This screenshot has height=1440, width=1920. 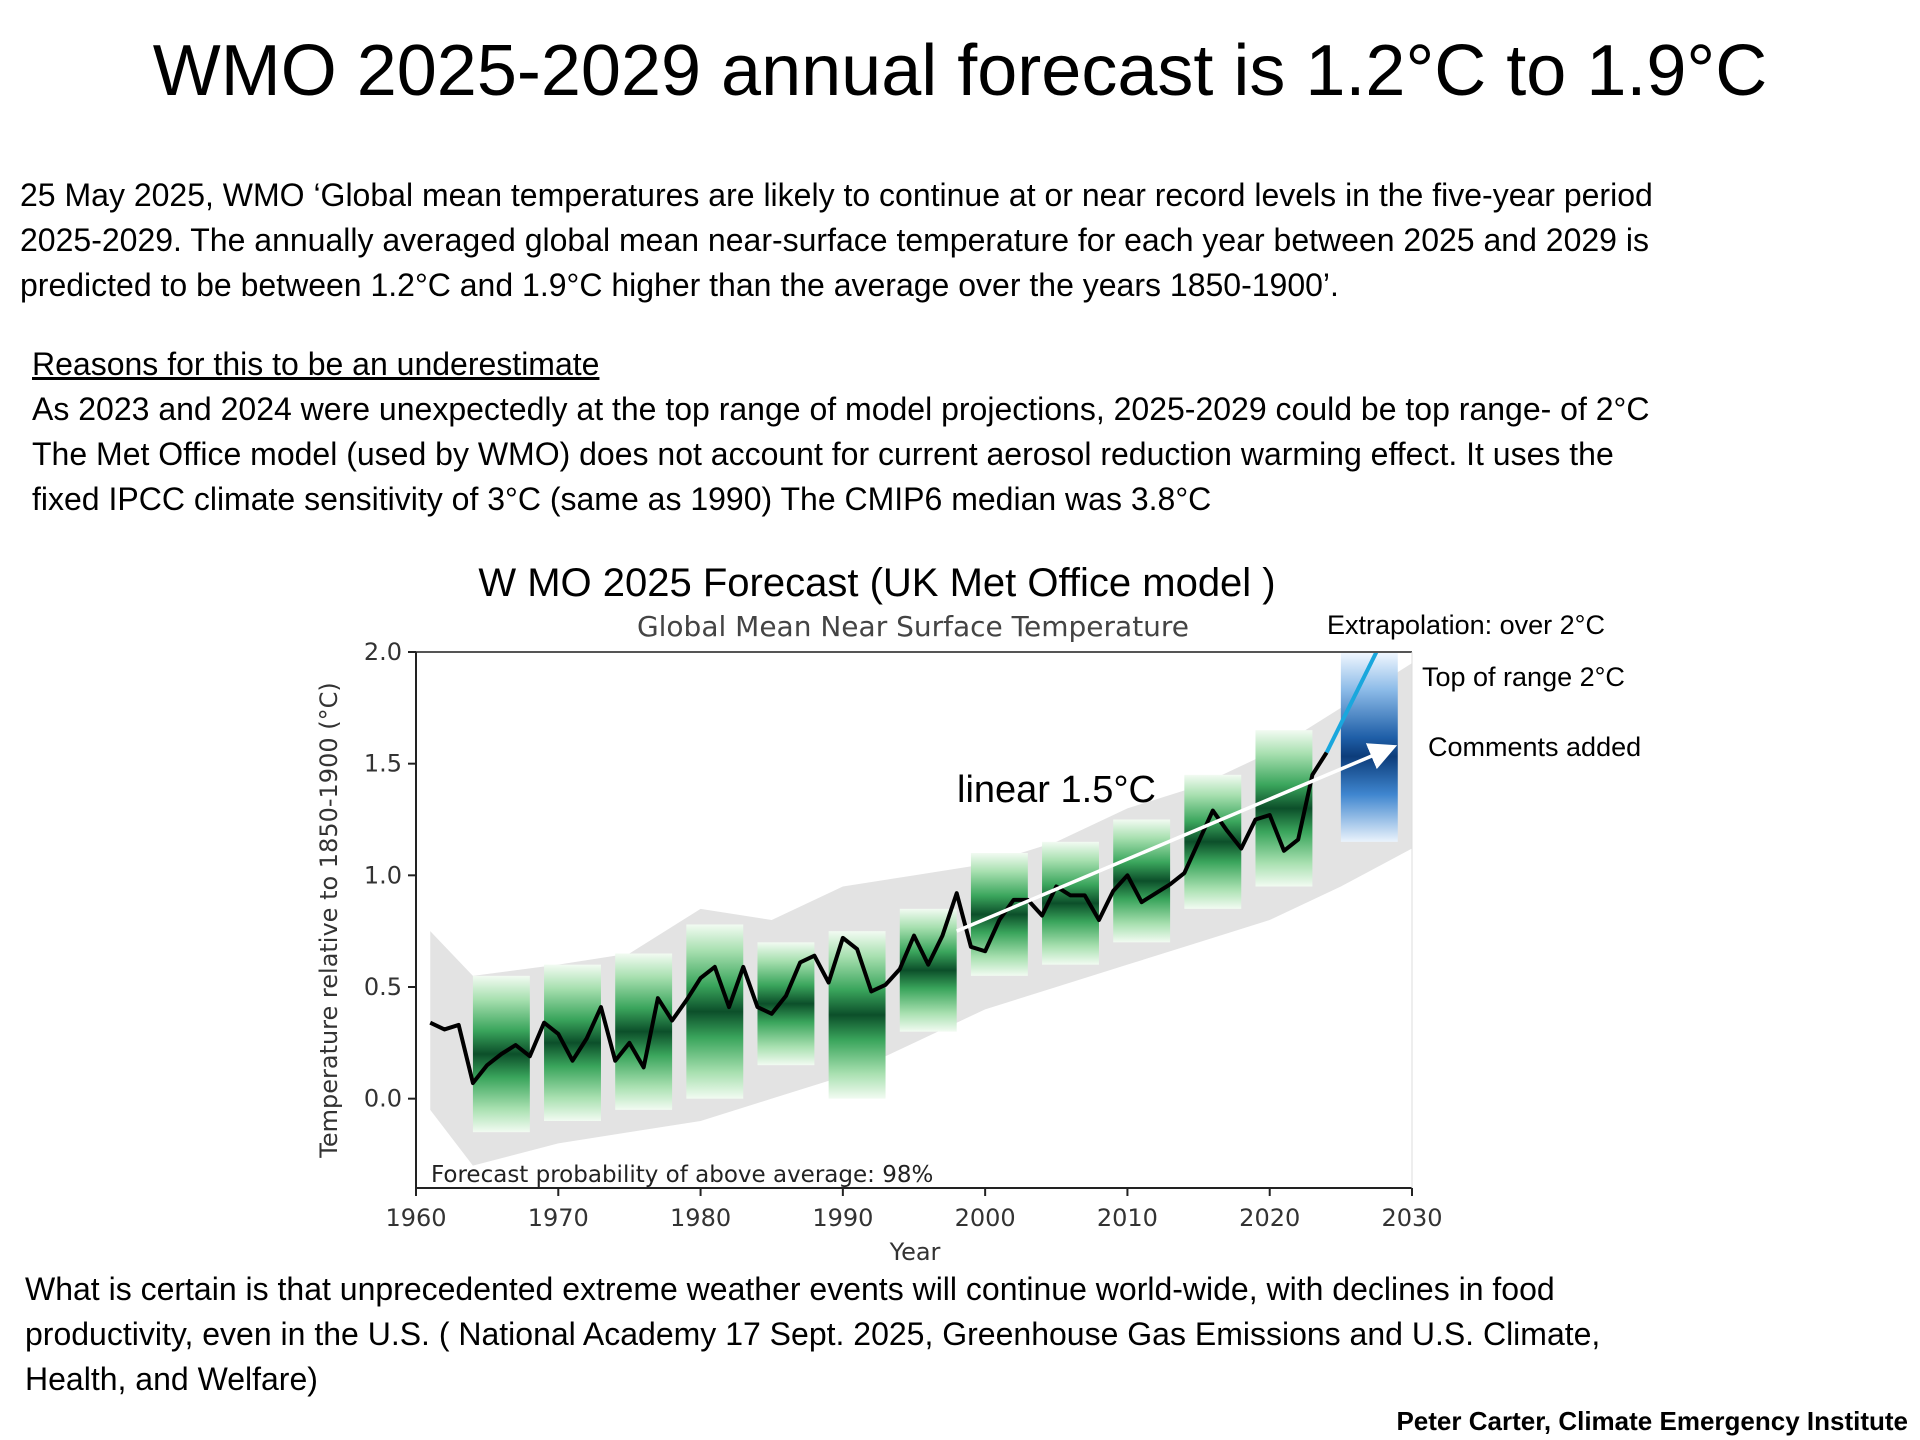 I want to click on top-of-range-annotation: Top of range 2°C, so click(x=1523, y=677).